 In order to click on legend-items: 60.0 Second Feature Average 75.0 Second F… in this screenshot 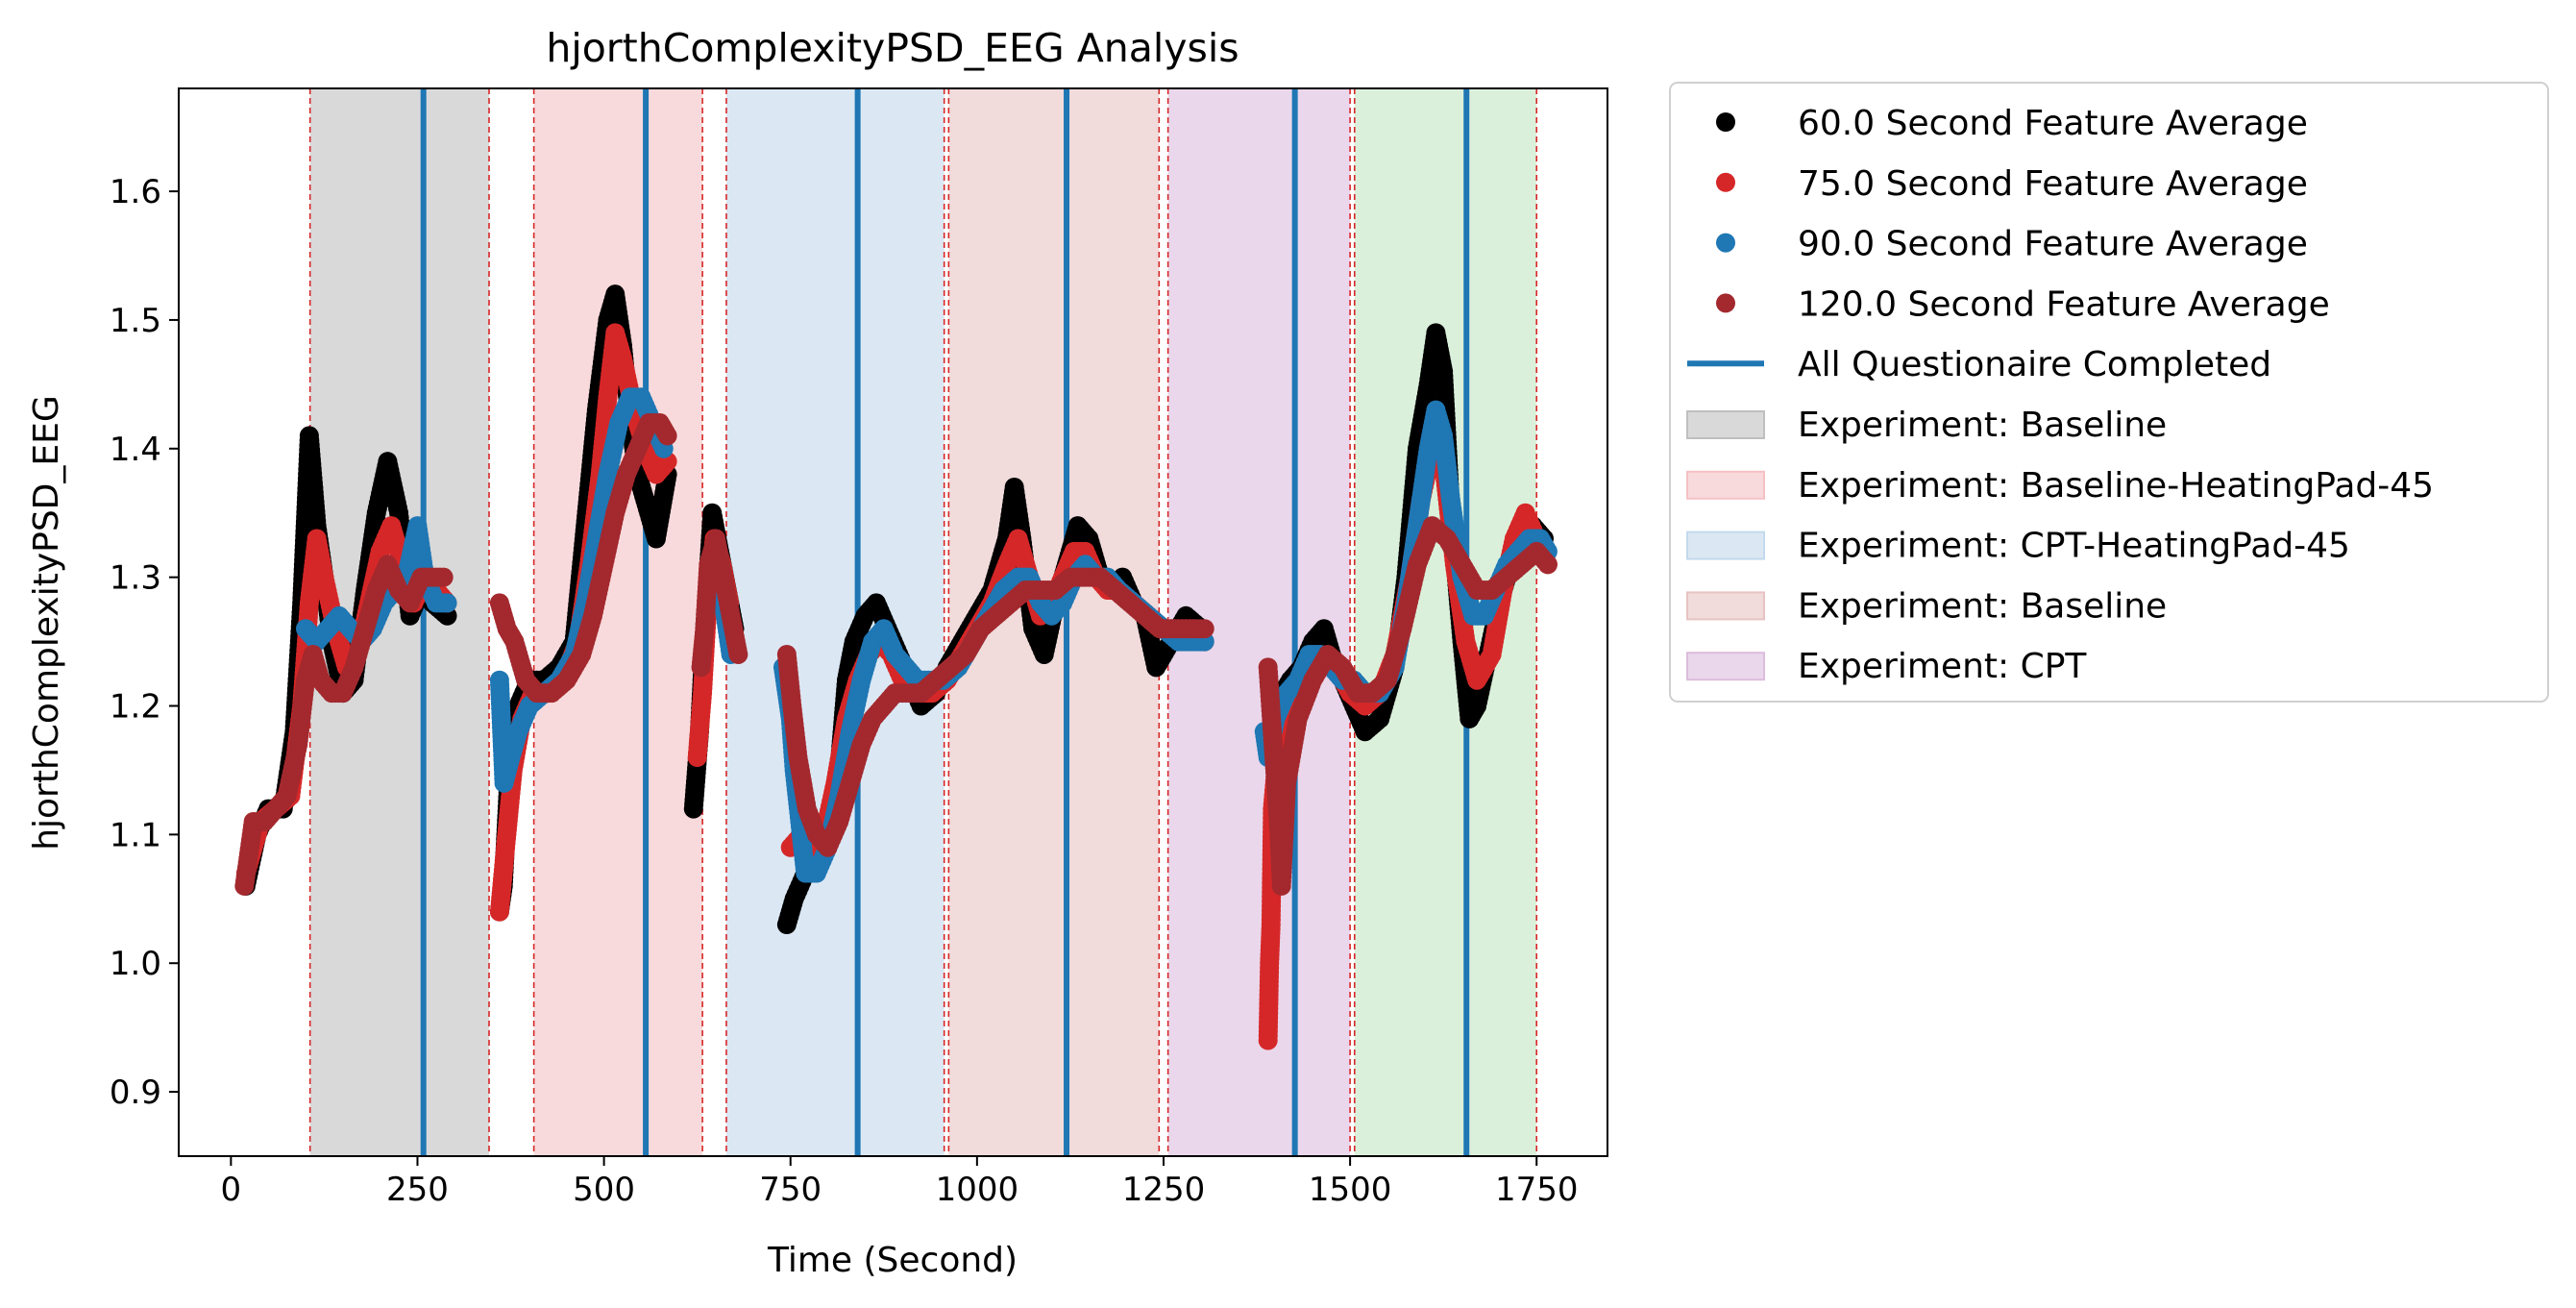, I will do `click(2060, 395)`.